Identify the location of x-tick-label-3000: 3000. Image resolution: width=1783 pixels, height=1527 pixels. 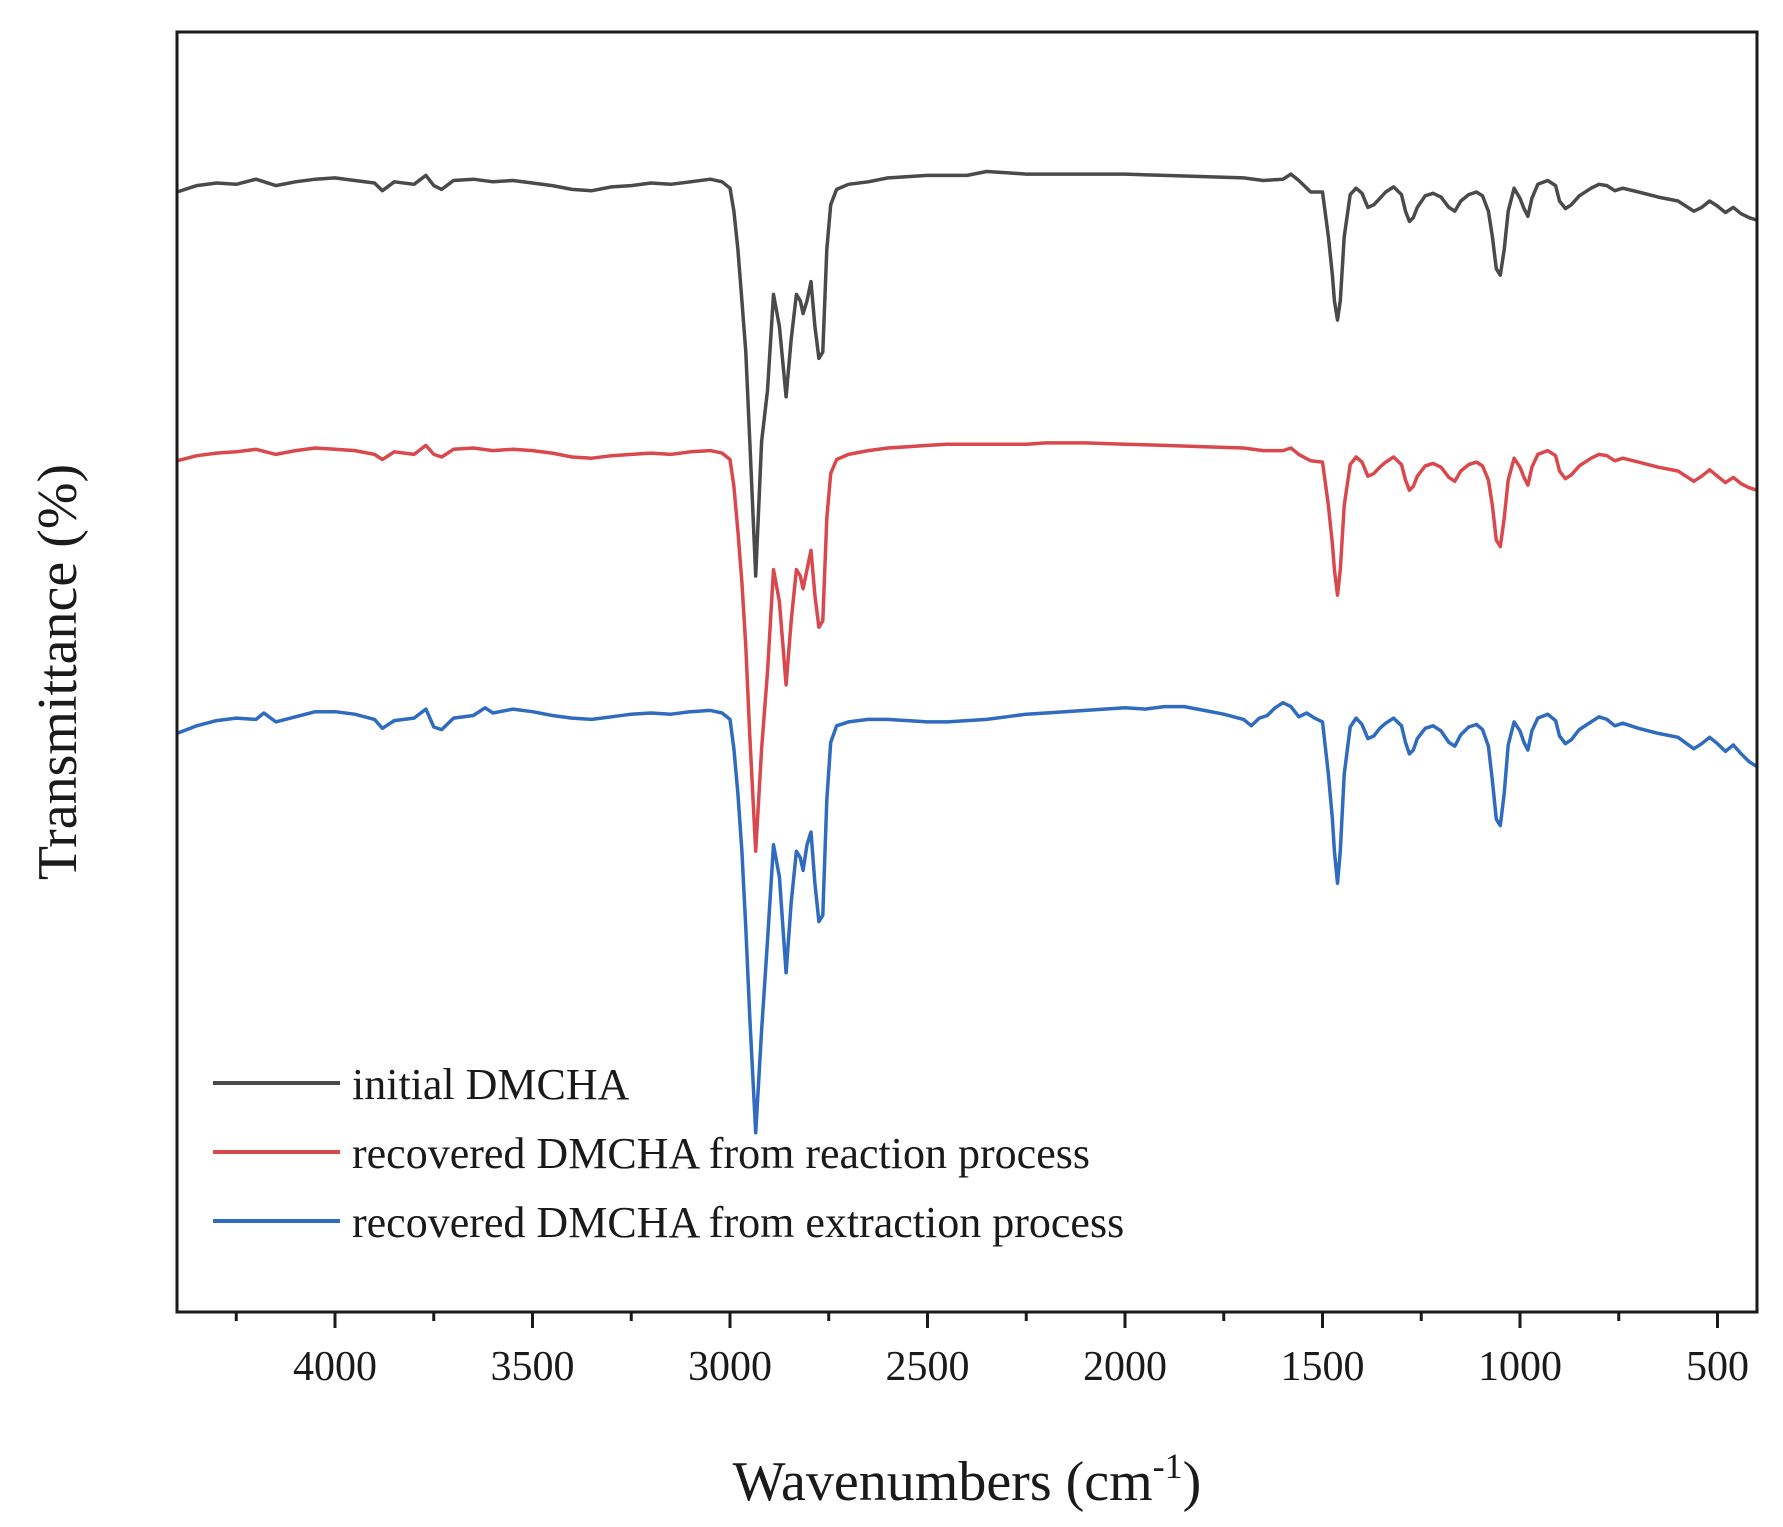
(730, 1367).